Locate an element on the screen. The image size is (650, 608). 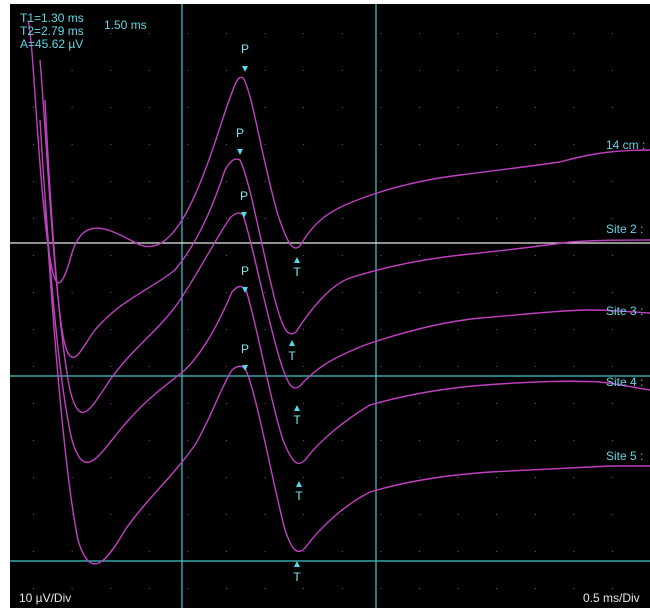
trough-marker-label-4: T is located at coordinates (299, 496).